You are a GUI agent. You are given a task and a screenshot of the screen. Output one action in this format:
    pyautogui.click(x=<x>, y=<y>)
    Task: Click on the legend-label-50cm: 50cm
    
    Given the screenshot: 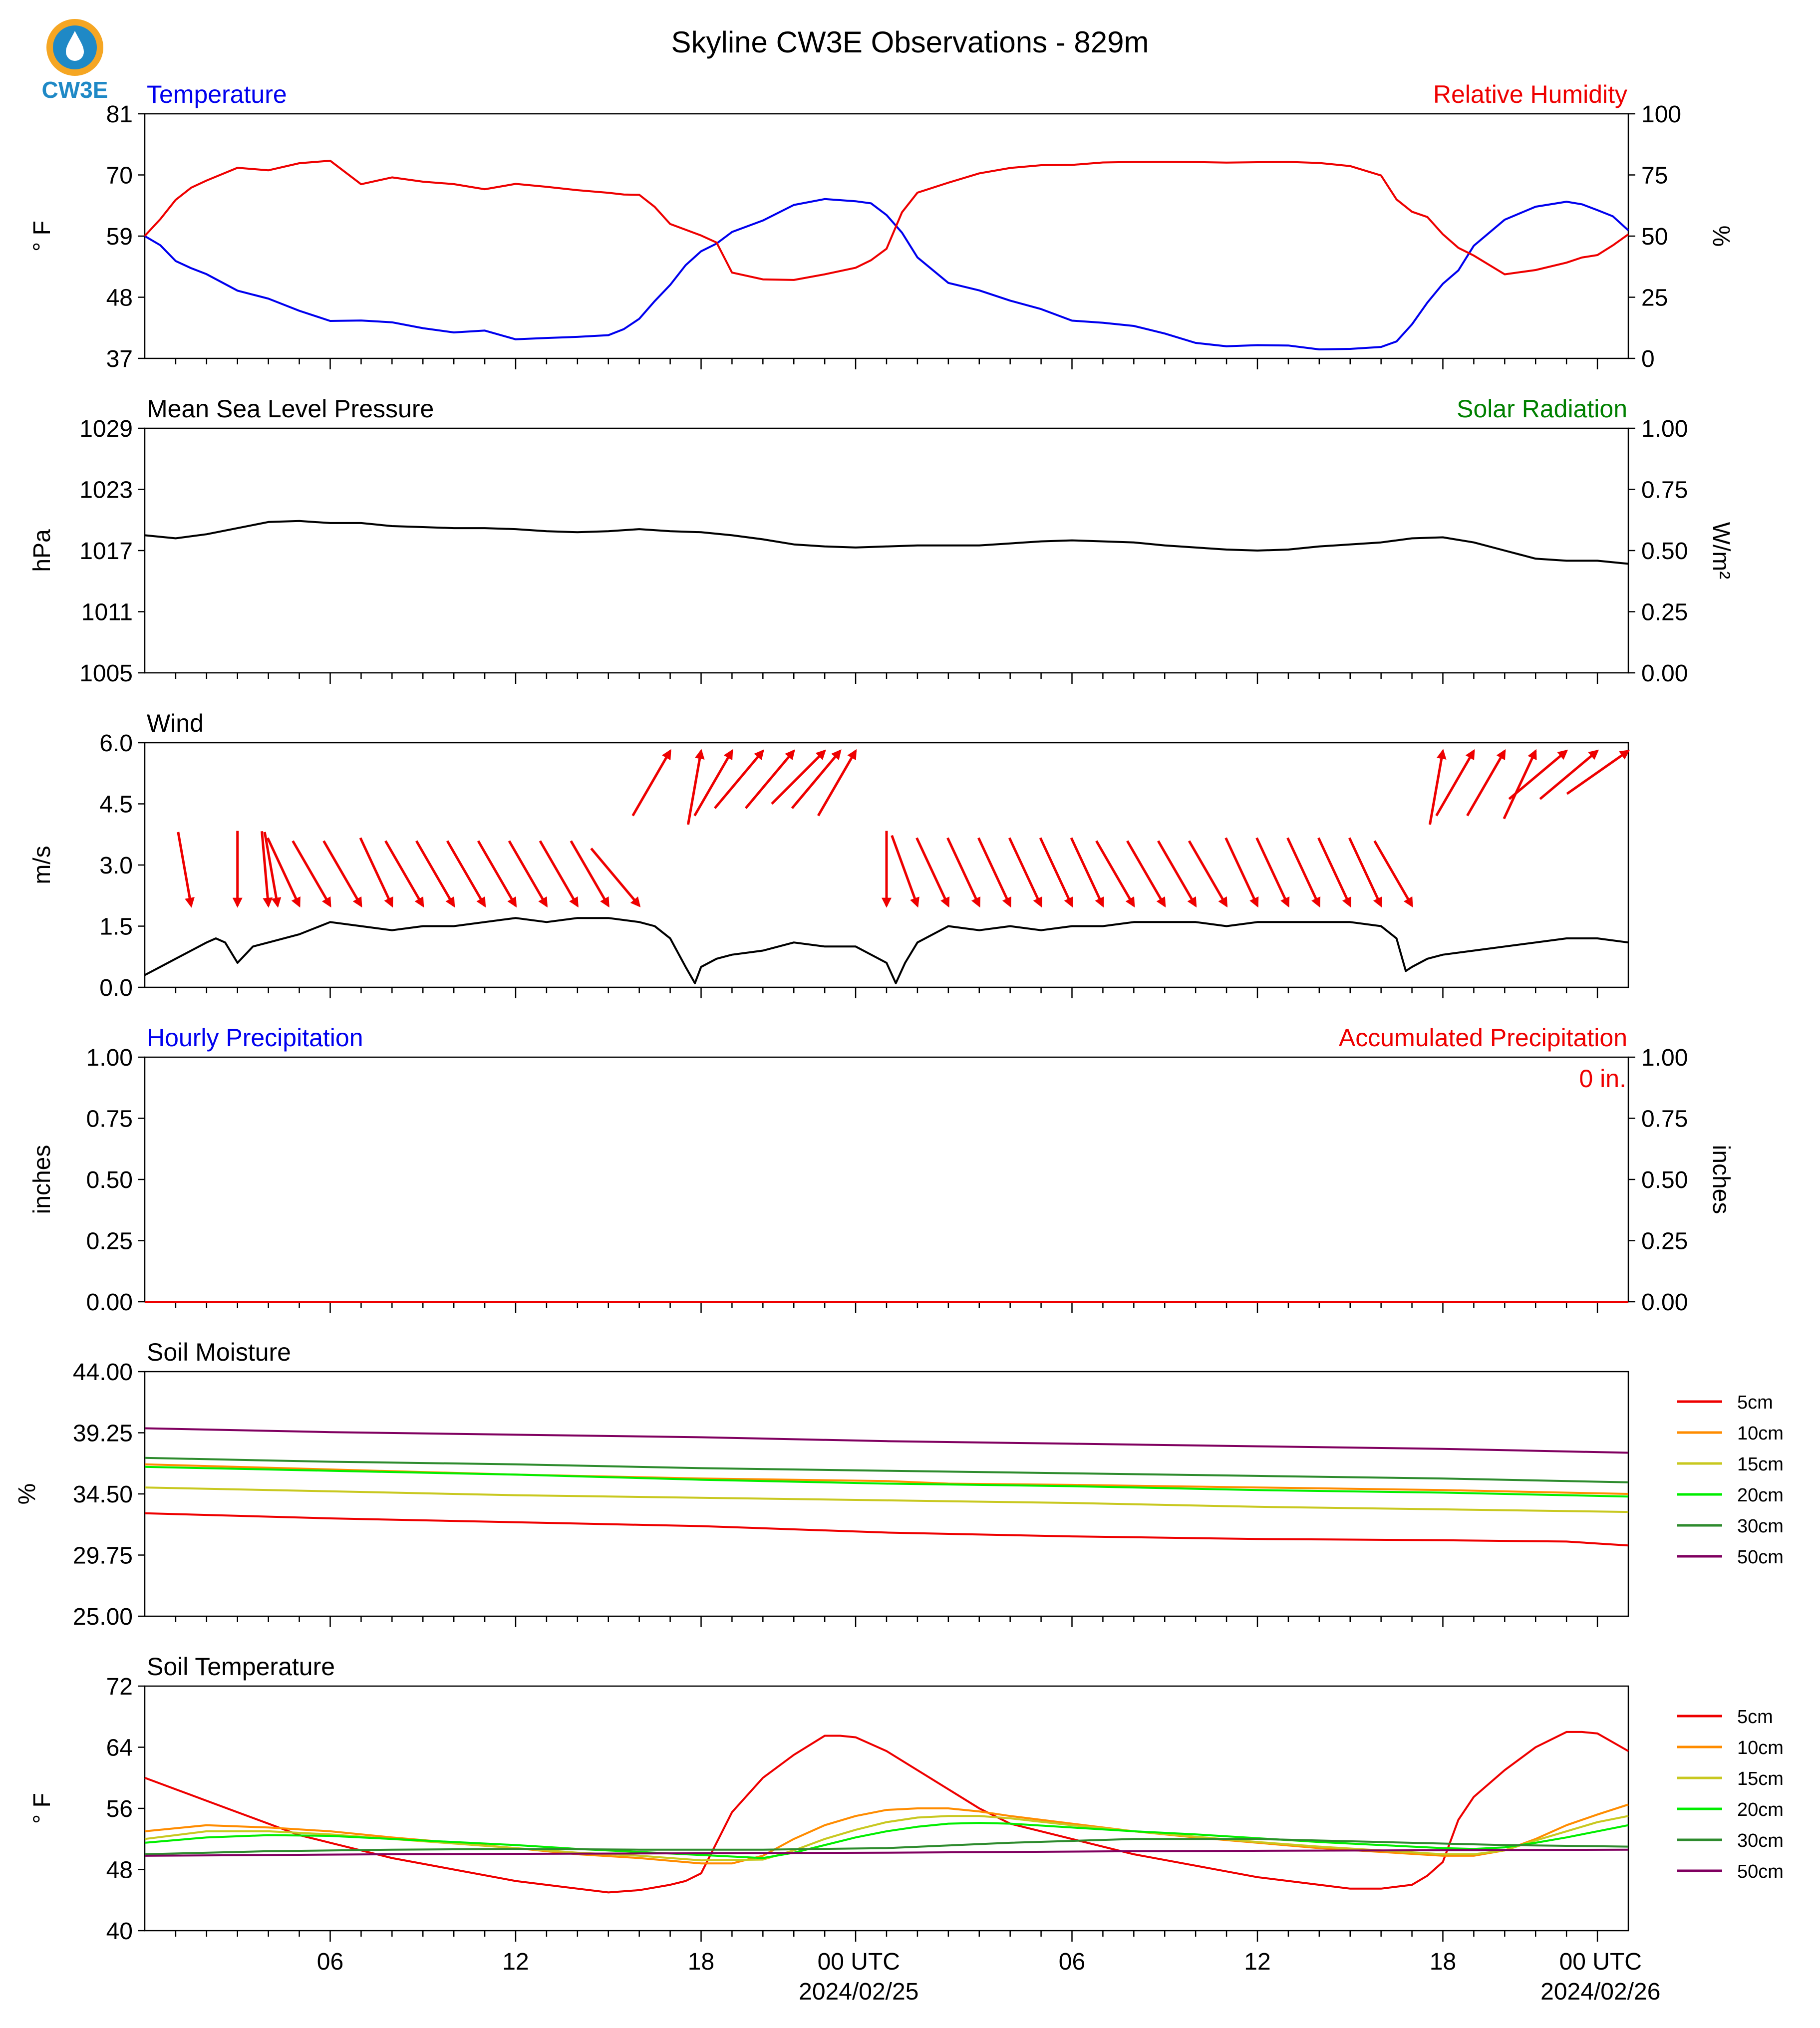 What is the action you would take?
    pyautogui.click(x=1760, y=1557)
    